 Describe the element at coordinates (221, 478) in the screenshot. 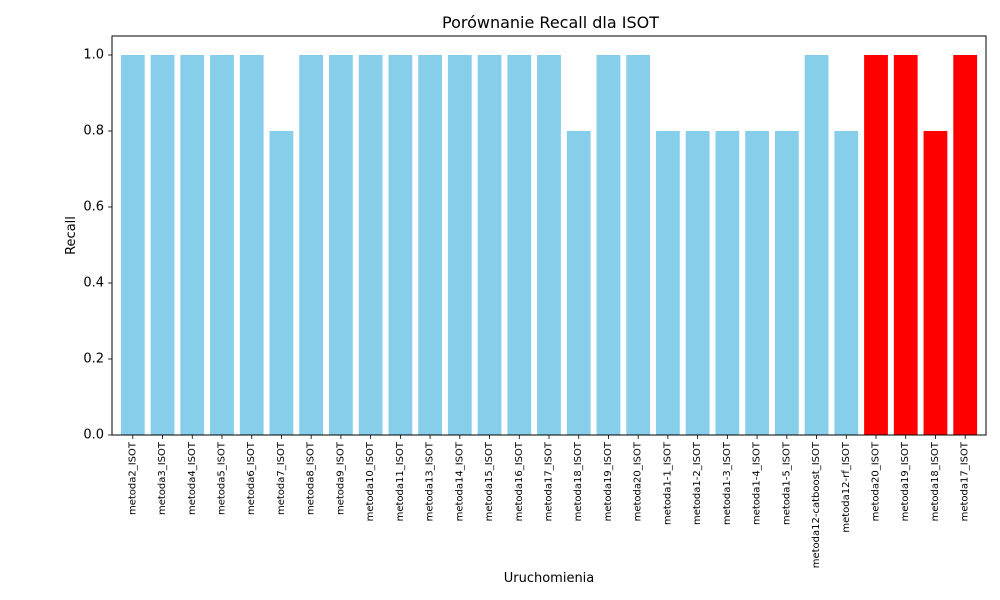

I see `x-tick-label: metoda5_ISOT` at that location.